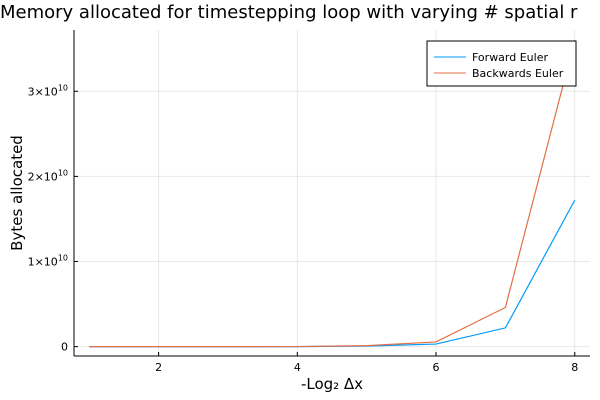  Describe the element at coordinates (158, 367) in the screenshot. I see `x-tick-label: 2` at that location.